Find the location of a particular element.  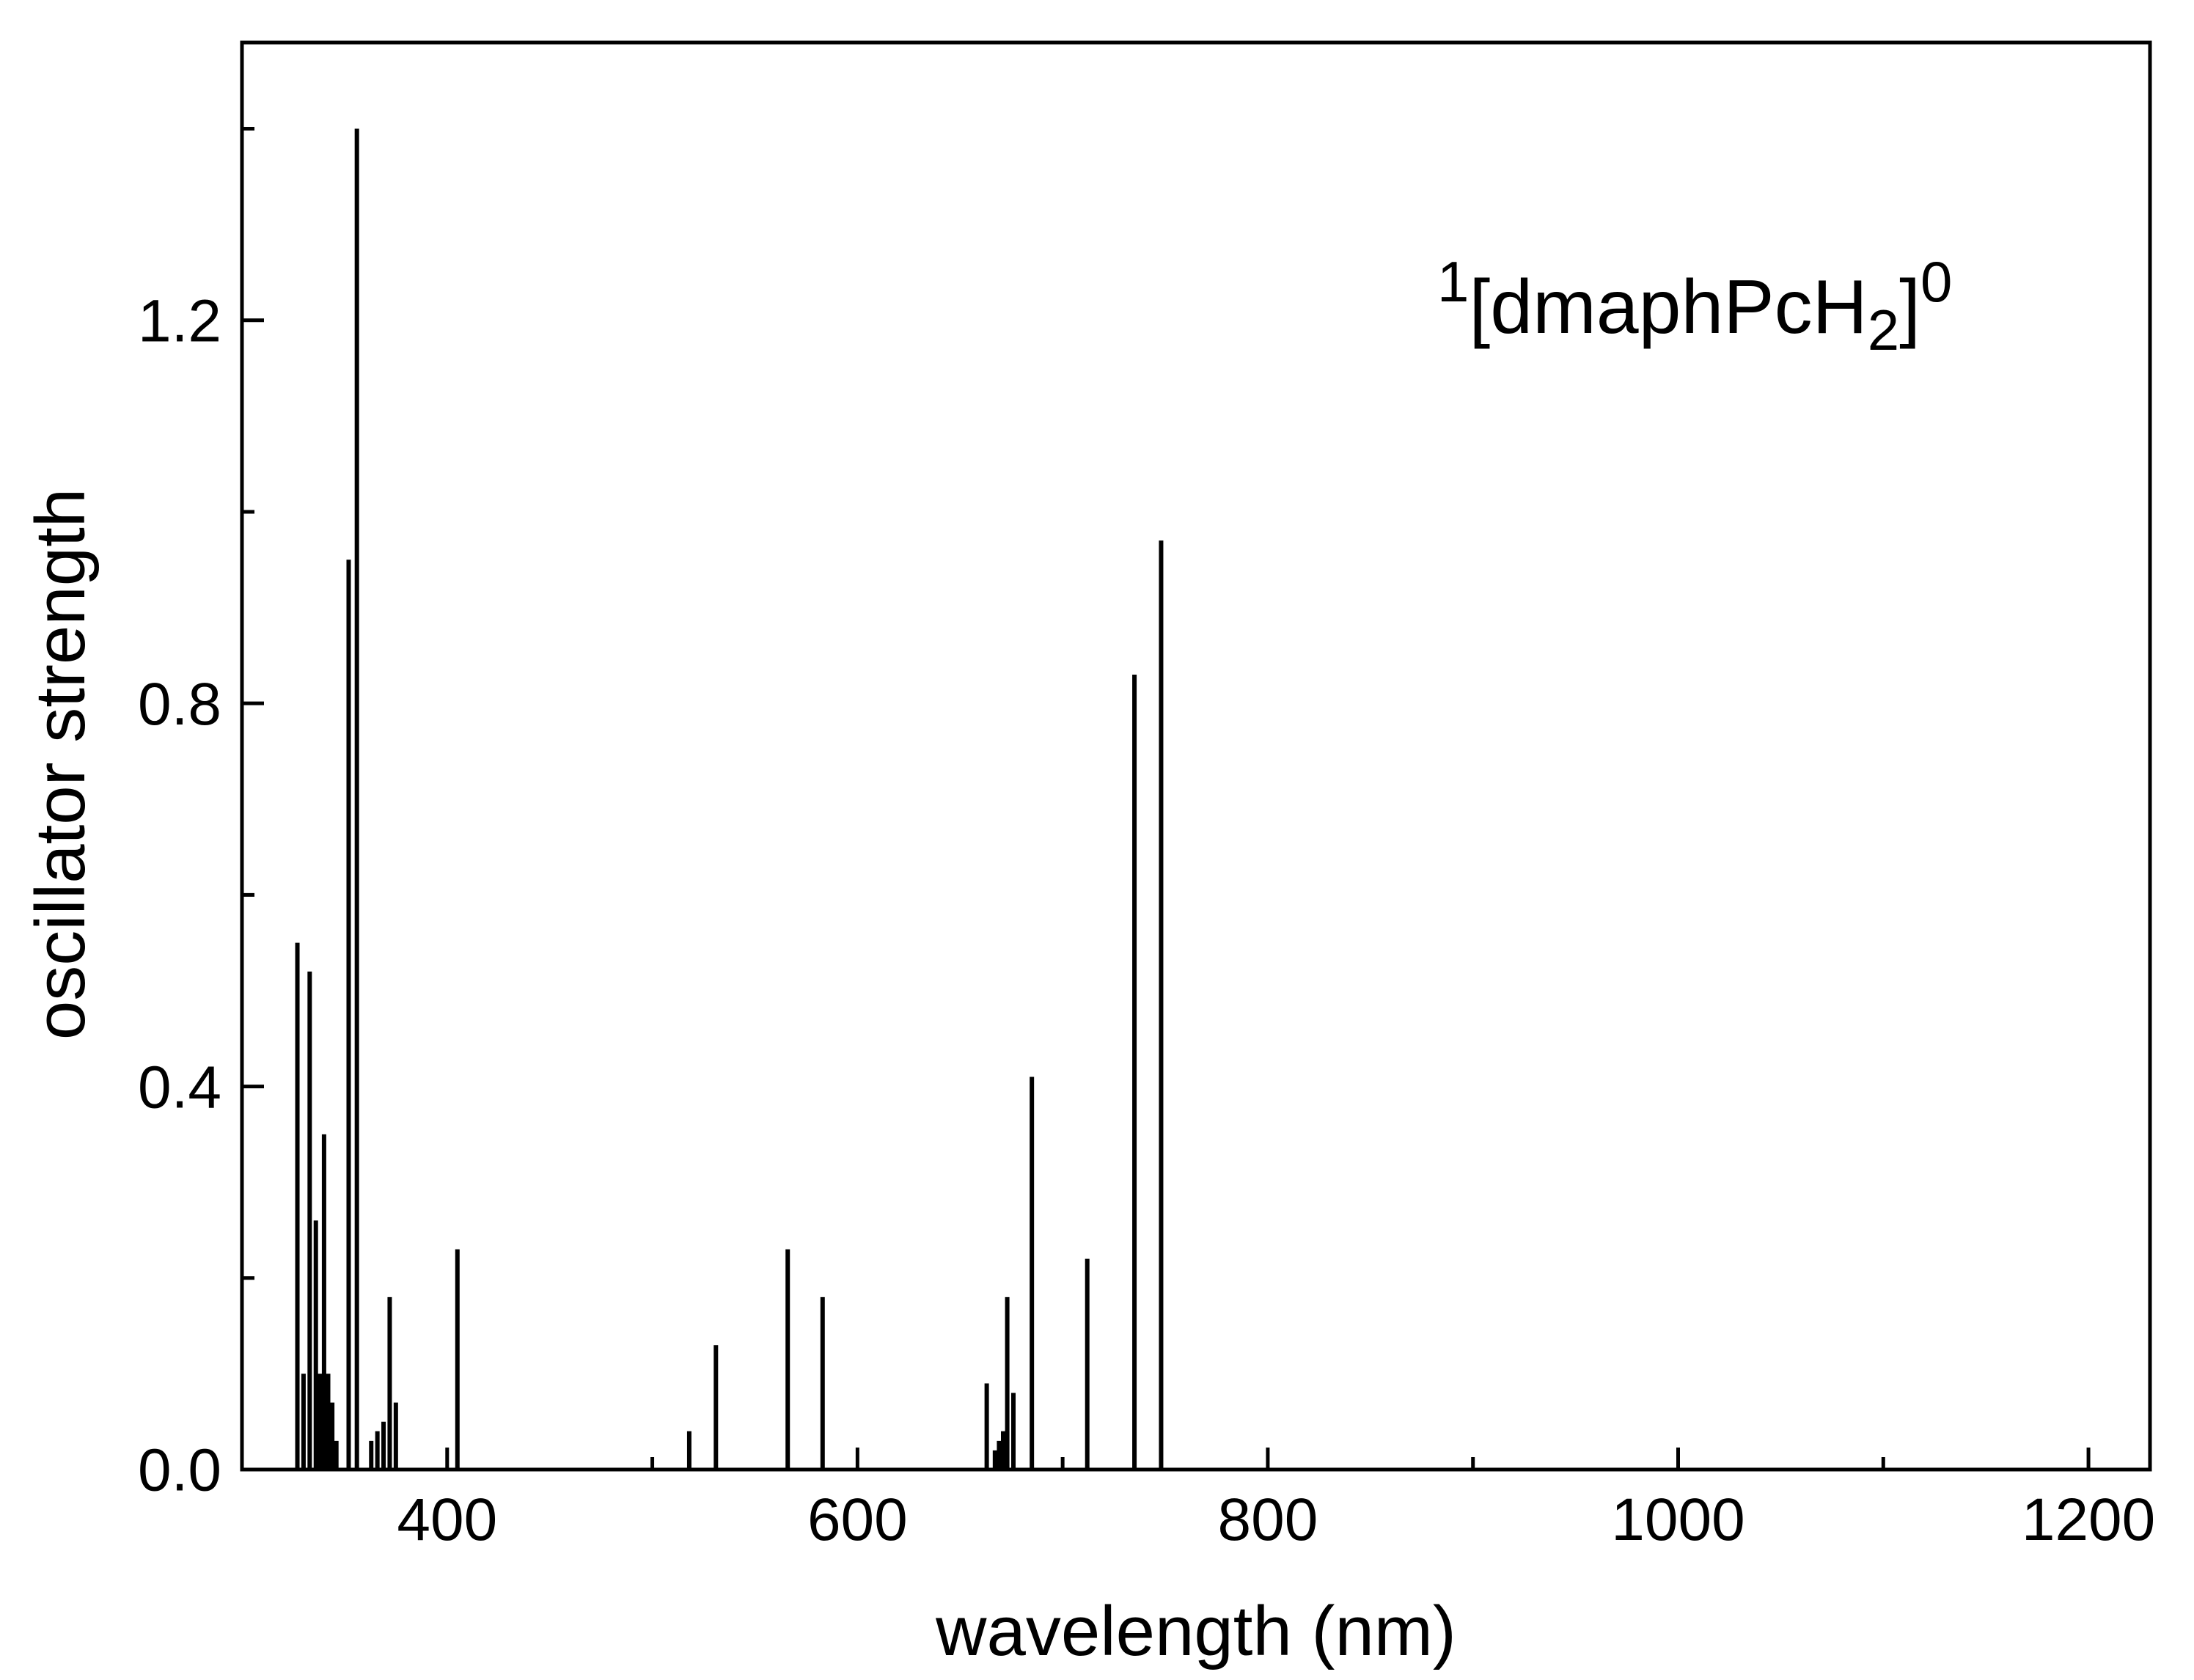

y-axis-ticks is located at coordinates (253, 895).